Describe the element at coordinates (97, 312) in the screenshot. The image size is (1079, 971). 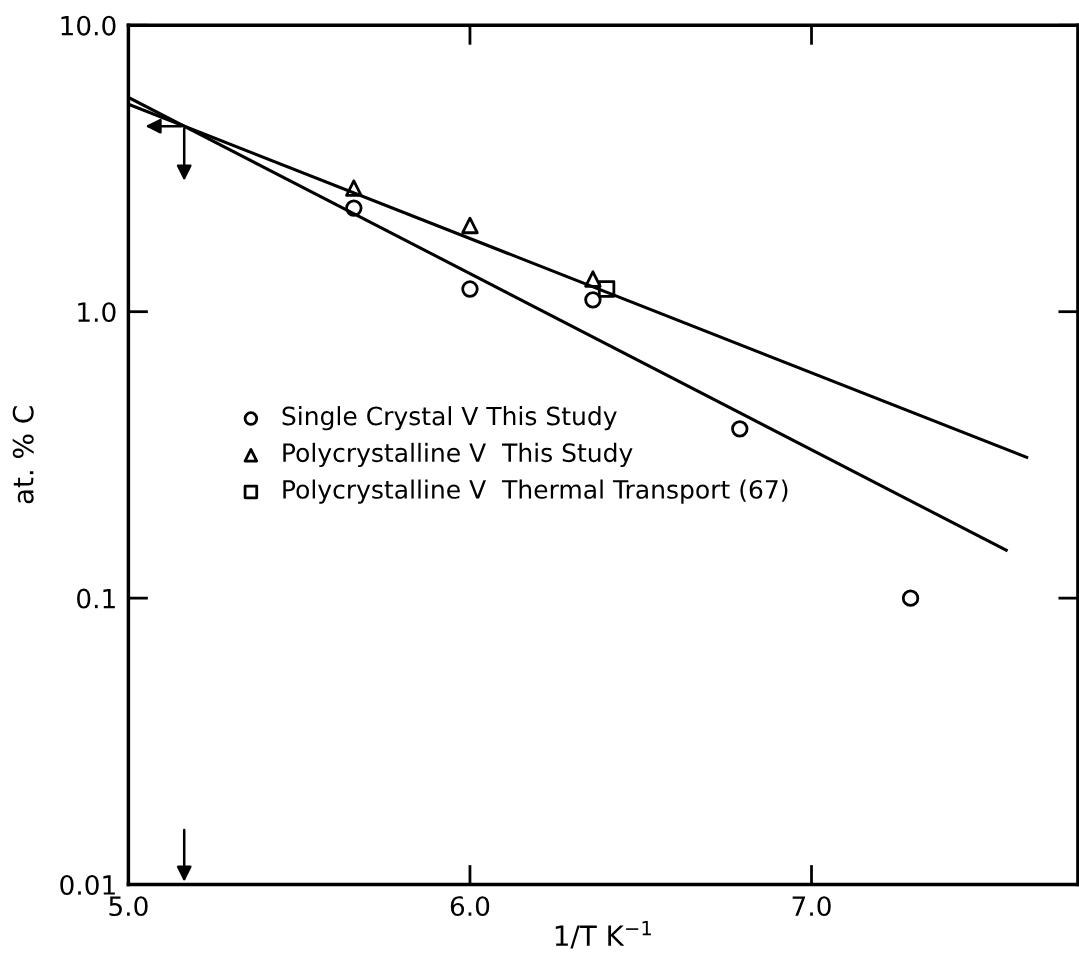
I see `y-tick-label: 1.0` at that location.